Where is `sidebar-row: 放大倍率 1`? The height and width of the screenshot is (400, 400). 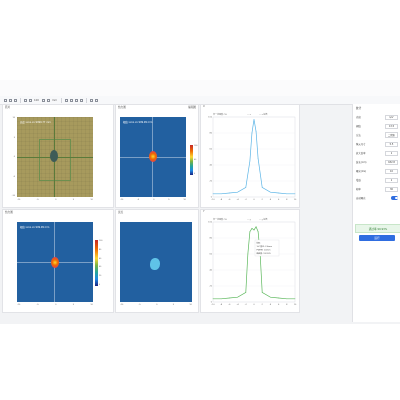
sidebar-row: 放大倍率 1 is located at coordinates (377, 153).